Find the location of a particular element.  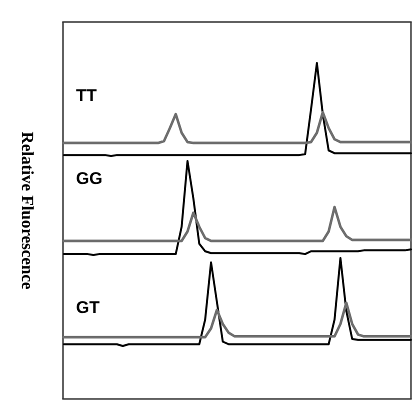

text: GG is located at coordinates (89, 178).